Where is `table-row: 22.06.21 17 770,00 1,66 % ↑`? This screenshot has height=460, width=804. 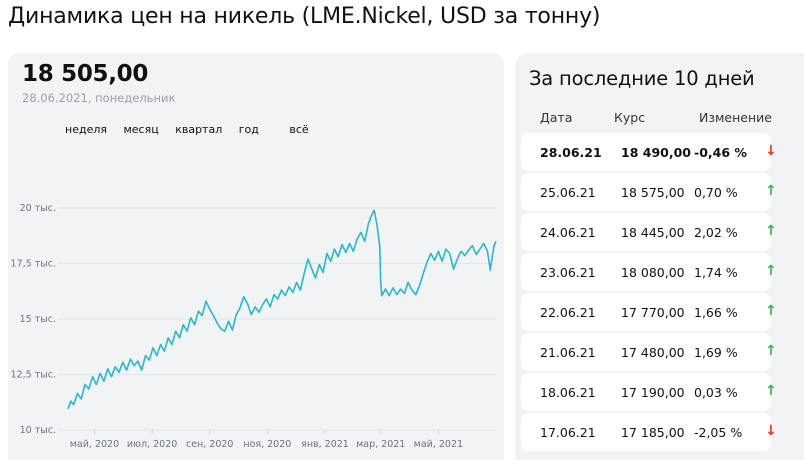 table-row: 22.06.21 17 770,00 1,66 % ↑ is located at coordinates (649, 312).